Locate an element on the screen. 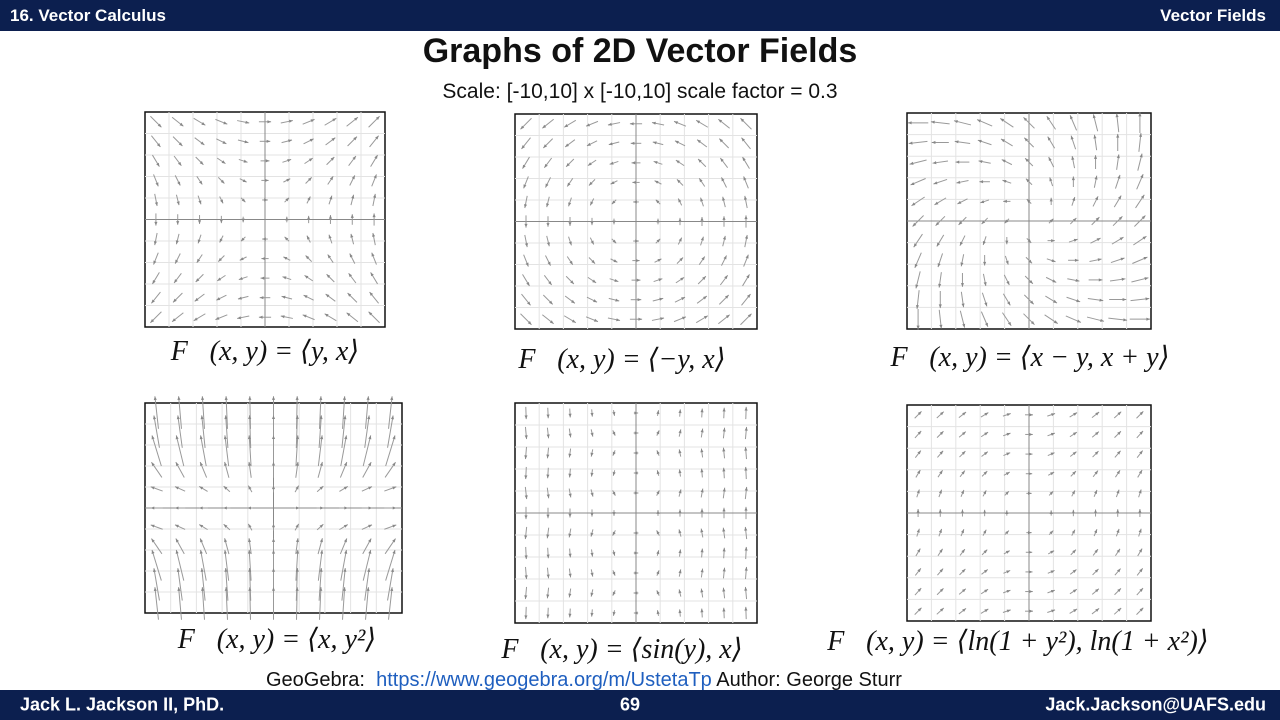 The height and width of the screenshot is (720, 1280). credit-link: https://www.geogebra.org/m/UstetaTp is located at coordinates (544, 680).